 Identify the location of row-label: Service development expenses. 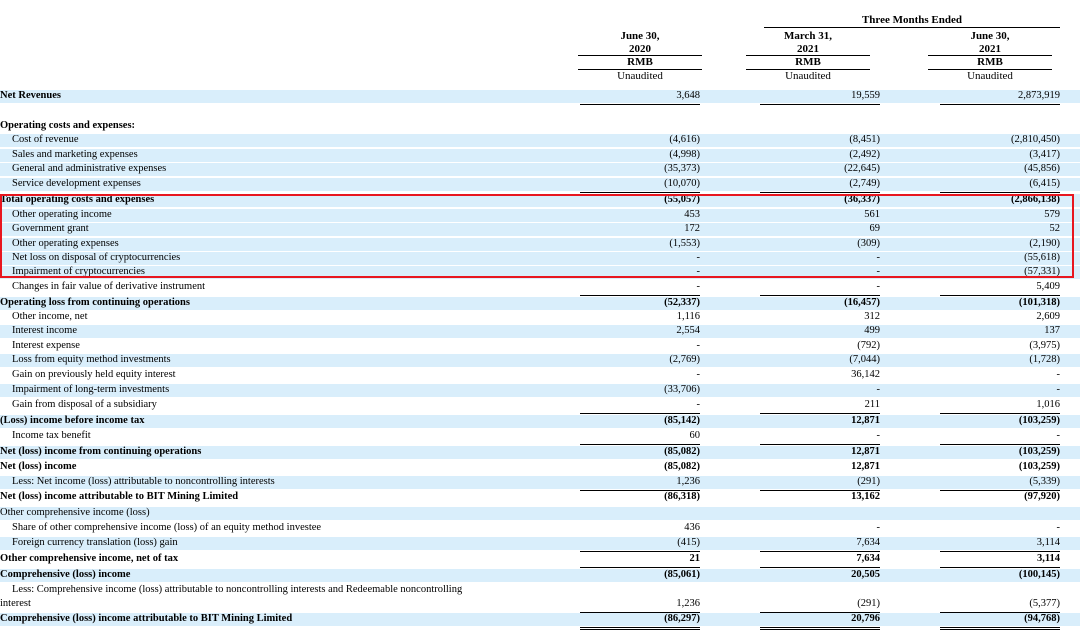
(76, 183).